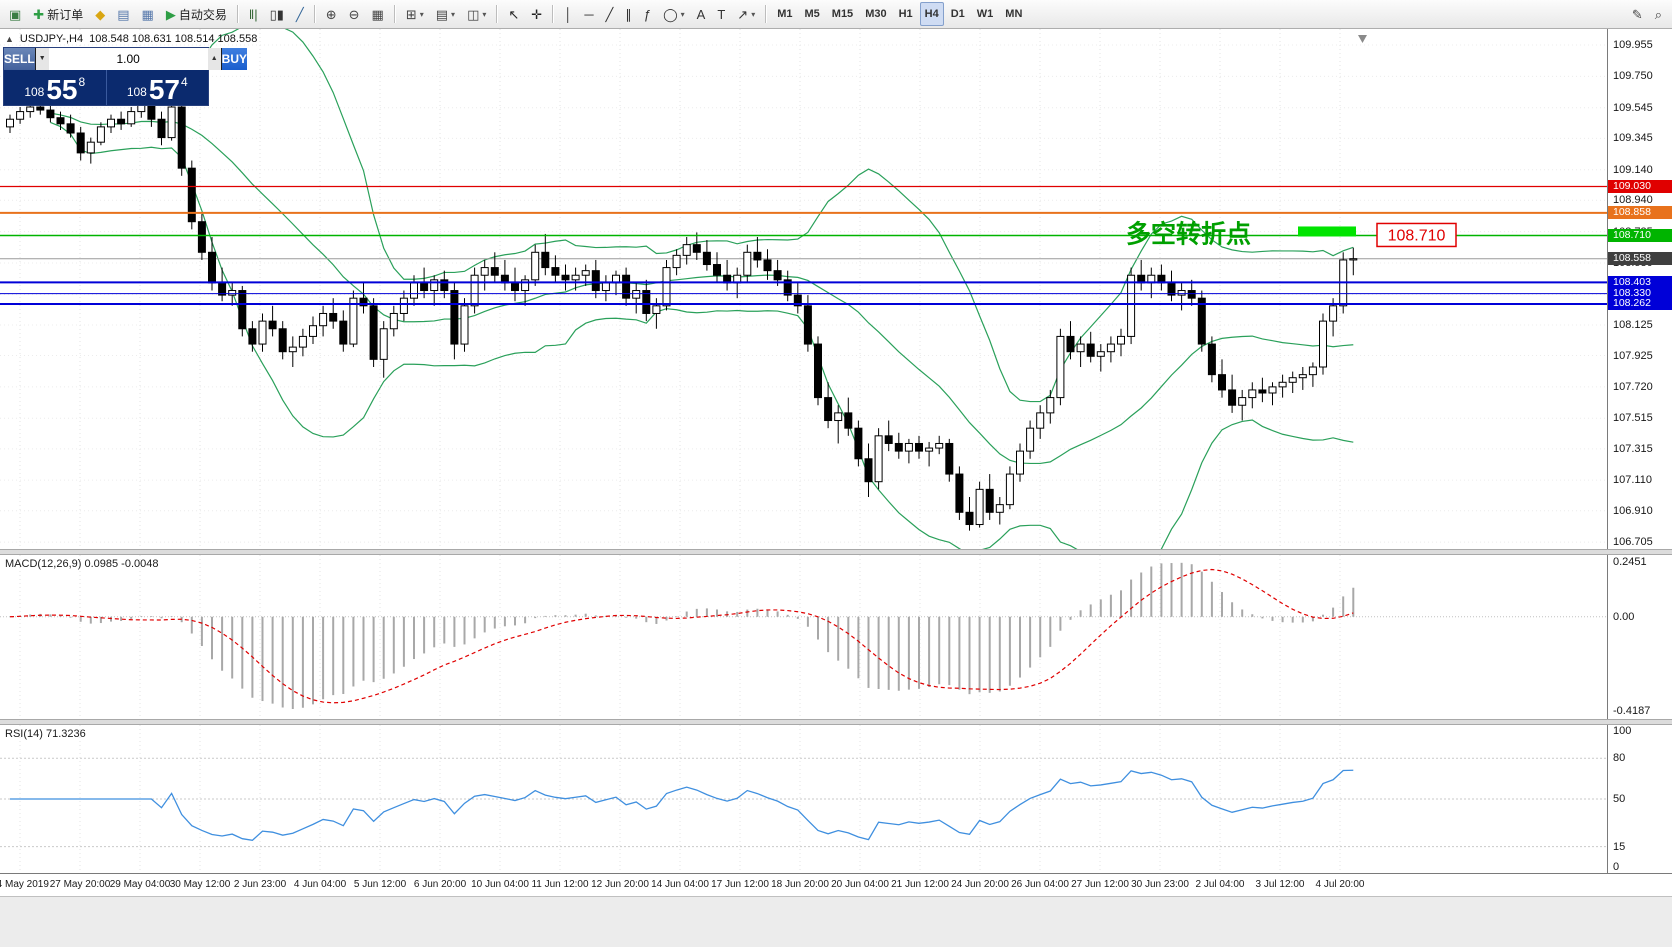 Image resolution: width=1672 pixels, height=947 pixels. What do you see at coordinates (15, 14) in the screenshot?
I see `terminal-button: ▣` at bounding box center [15, 14].